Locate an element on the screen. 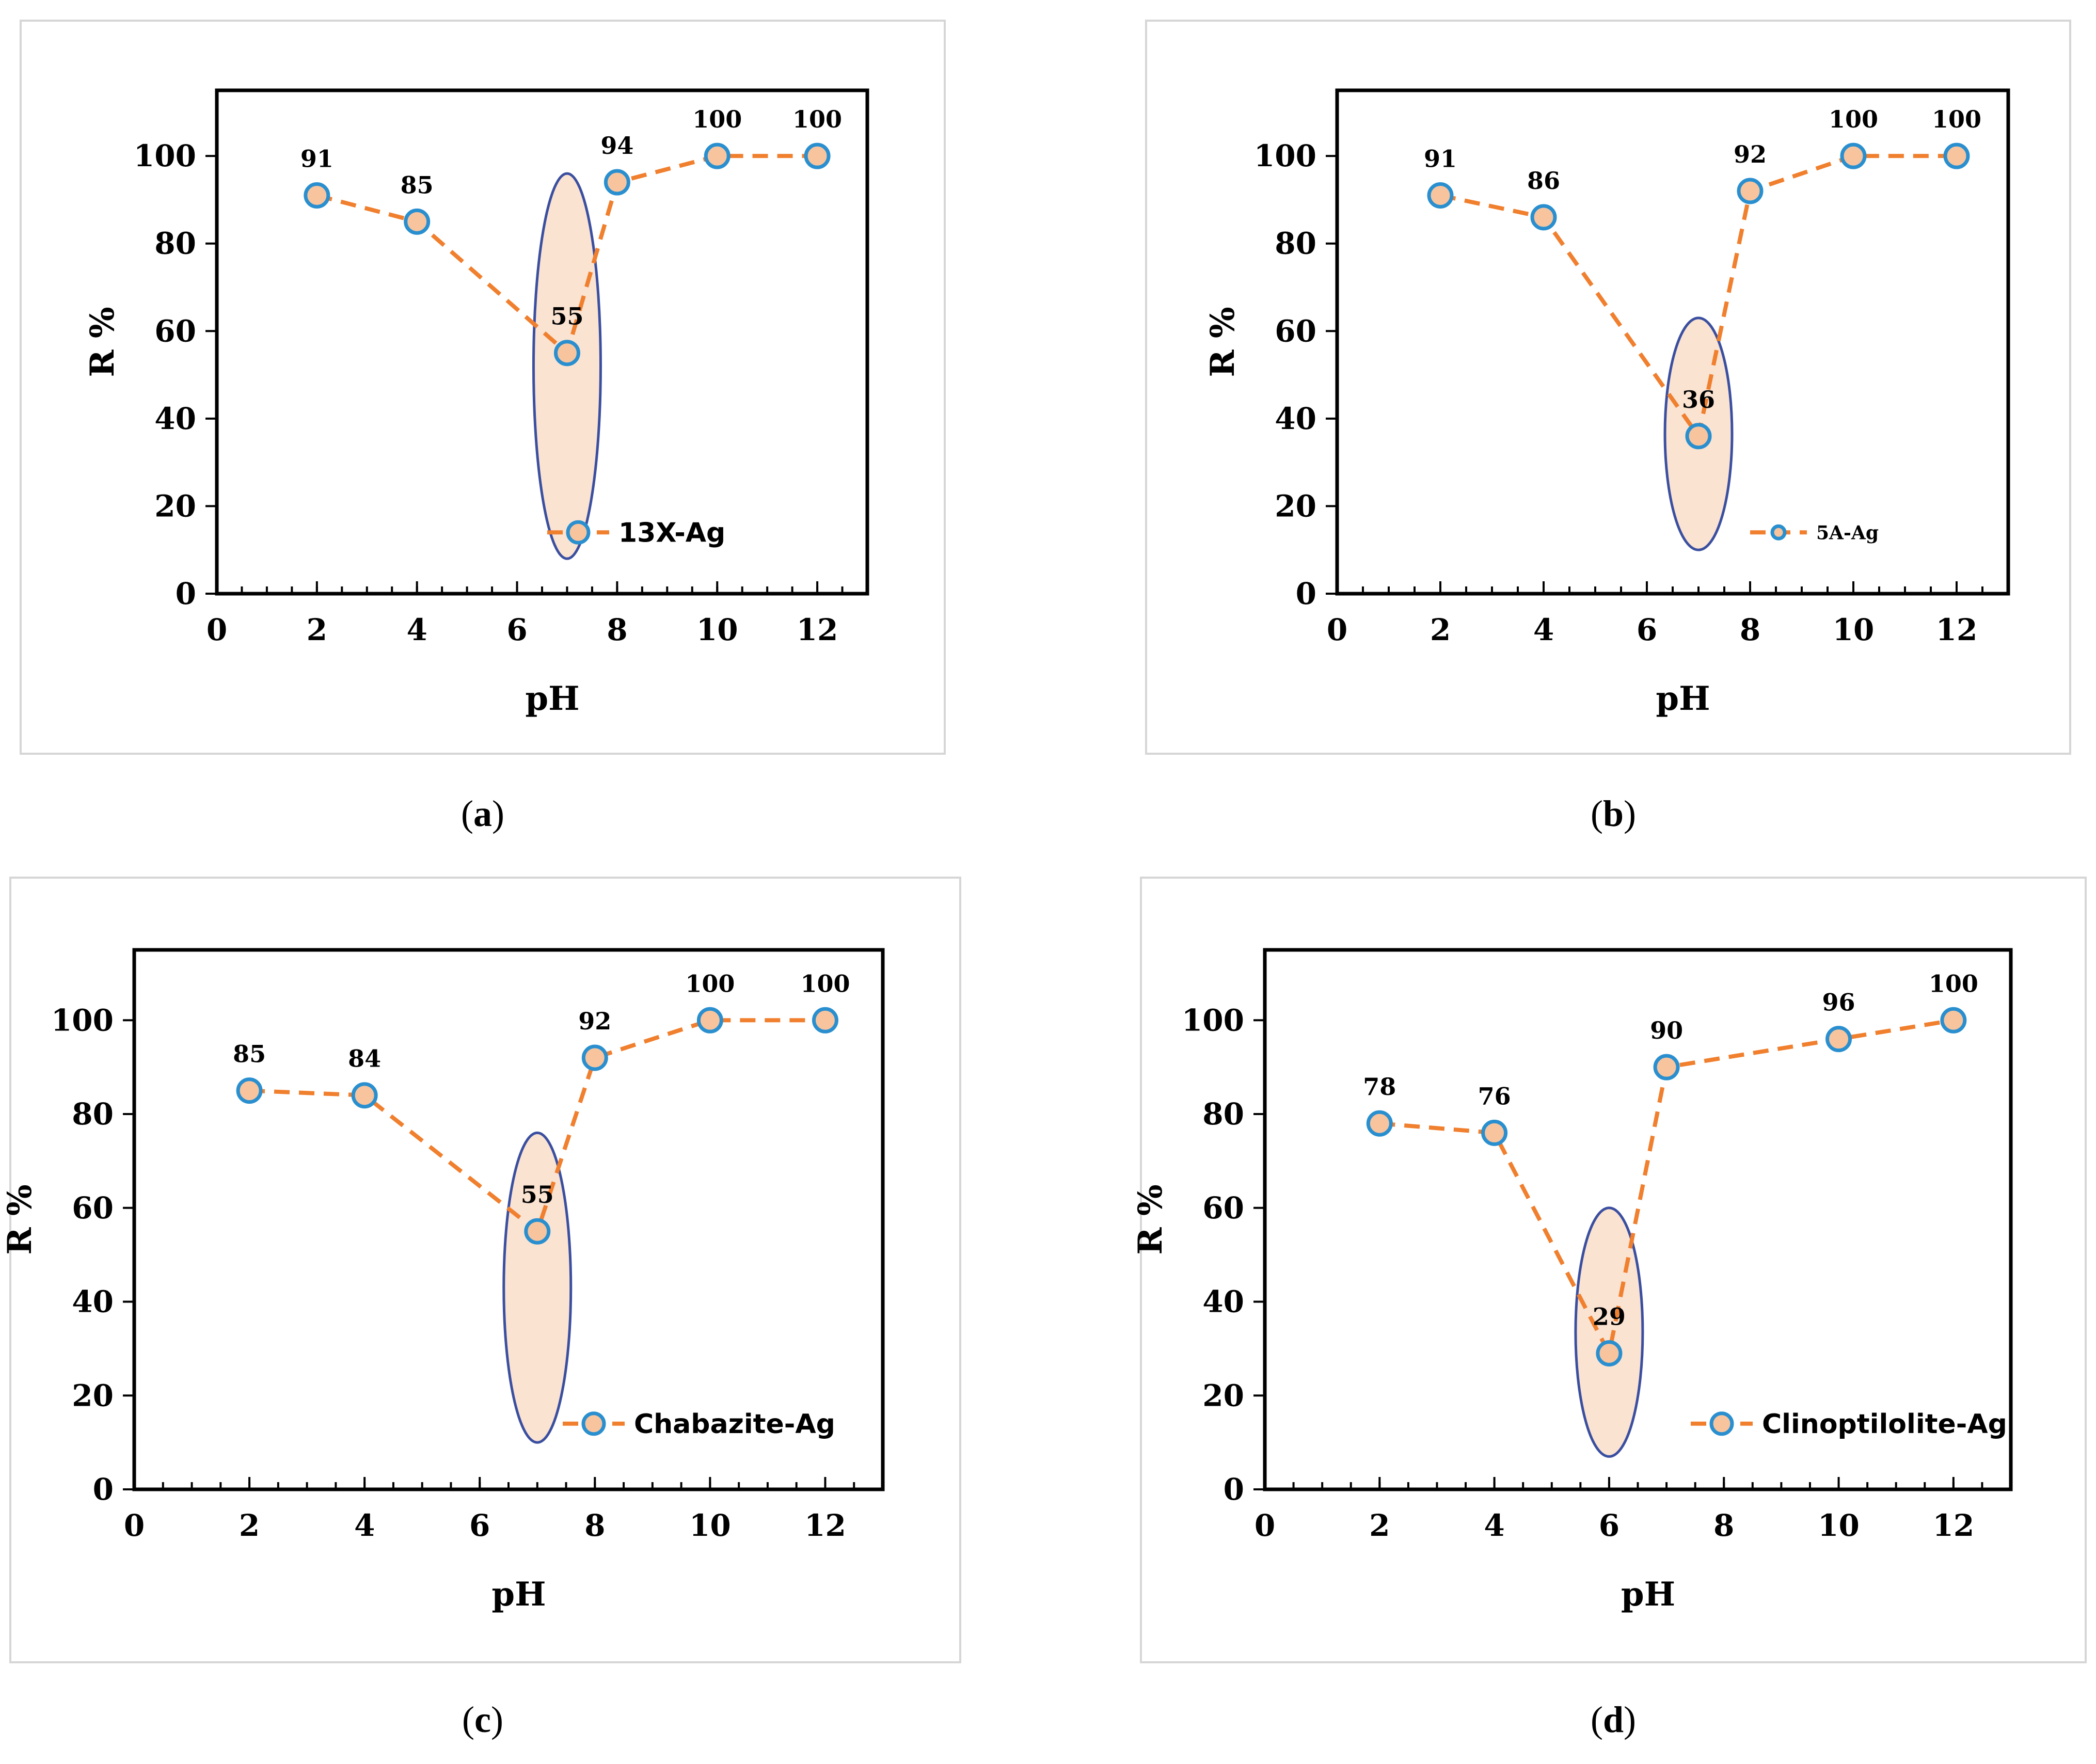 This screenshot has height=1764, width=2096. highlight-ellipse is located at coordinates (537, 1287).